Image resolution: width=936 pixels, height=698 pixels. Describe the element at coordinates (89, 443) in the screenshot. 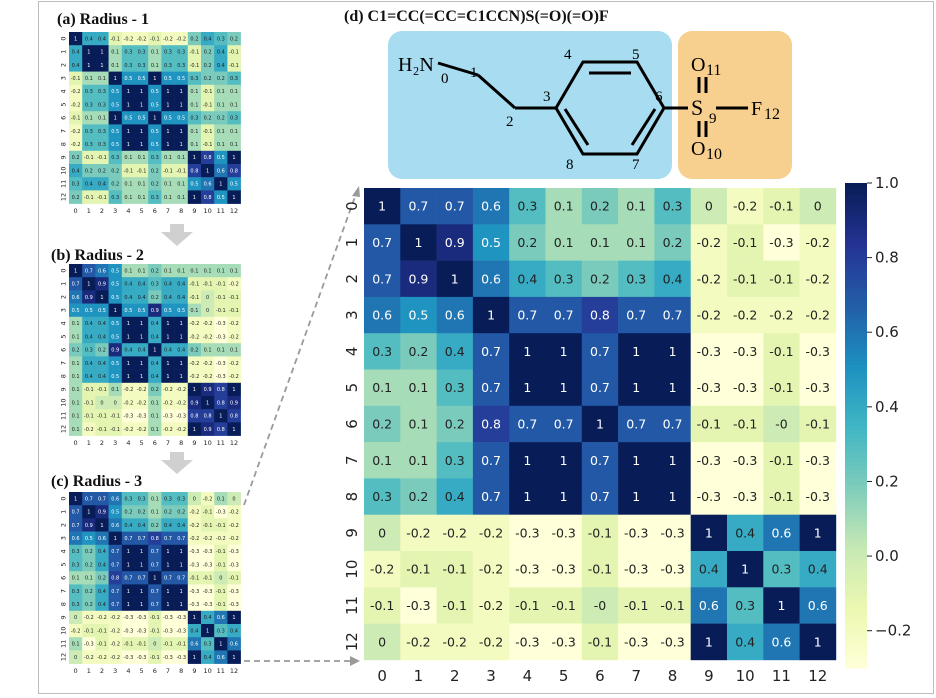

I see `x-tick-label: 1` at that location.